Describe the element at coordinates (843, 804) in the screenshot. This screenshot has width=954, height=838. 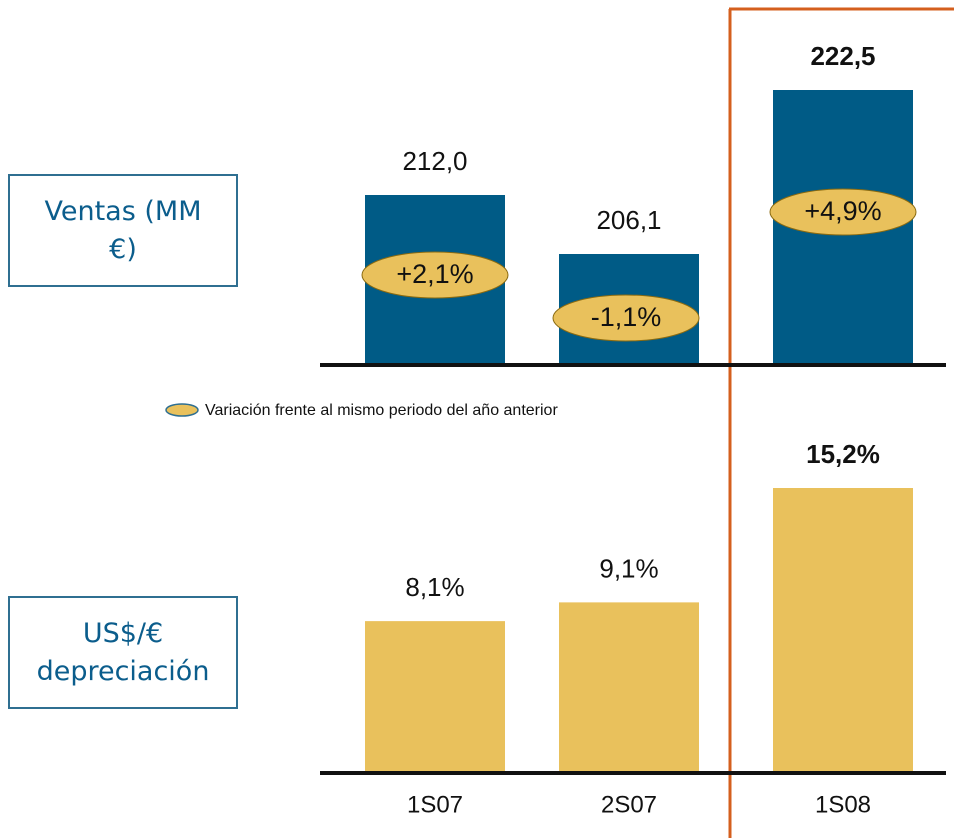
I see `x-tick-label: 1S08` at that location.